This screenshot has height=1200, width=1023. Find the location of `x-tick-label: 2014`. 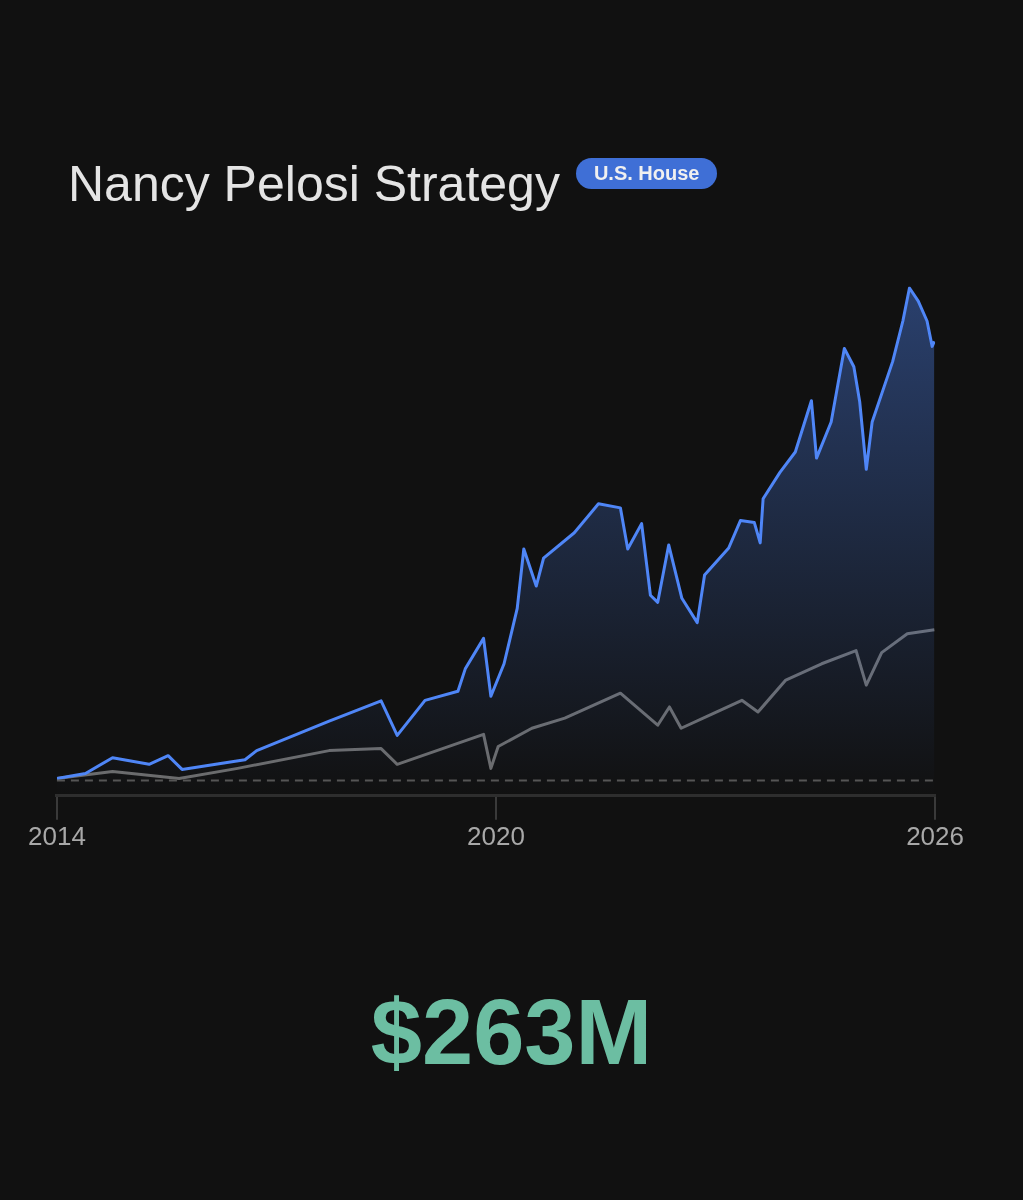

x-tick-label: 2014 is located at coordinates (57, 835).